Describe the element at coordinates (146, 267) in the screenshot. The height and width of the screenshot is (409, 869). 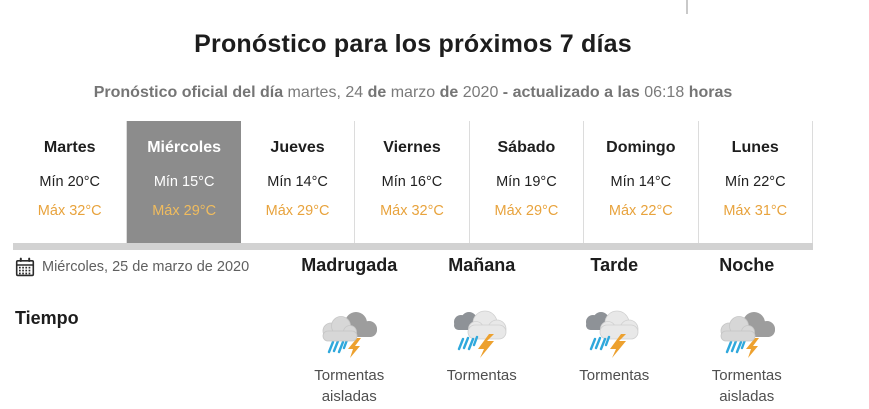
I see `selected-day-date-label: Miércoles, 25 de marzo de 2020` at that location.